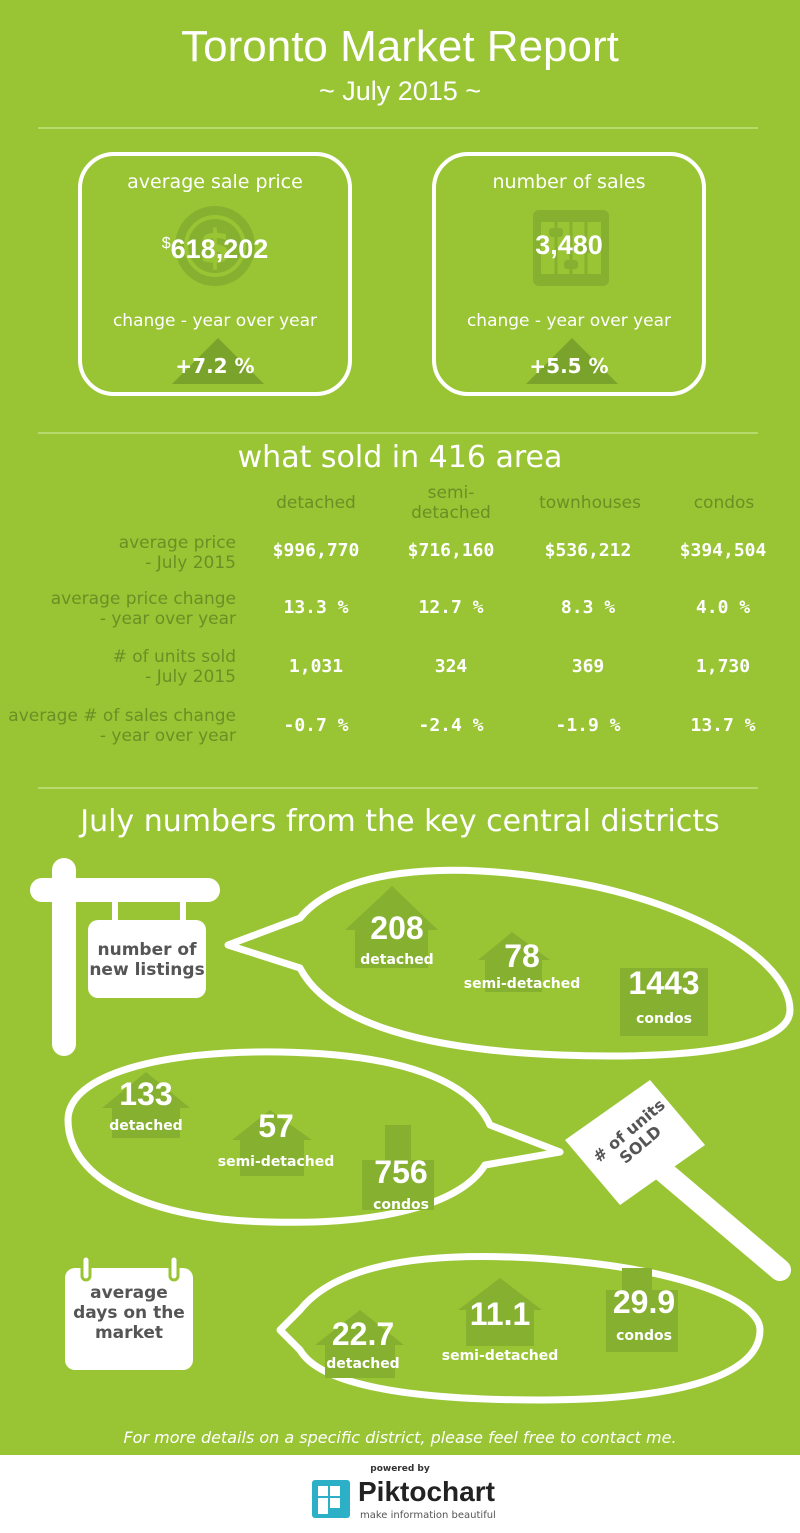 This screenshot has width=800, height=1533. I want to click on listings-detached-label: detached, so click(397, 960).